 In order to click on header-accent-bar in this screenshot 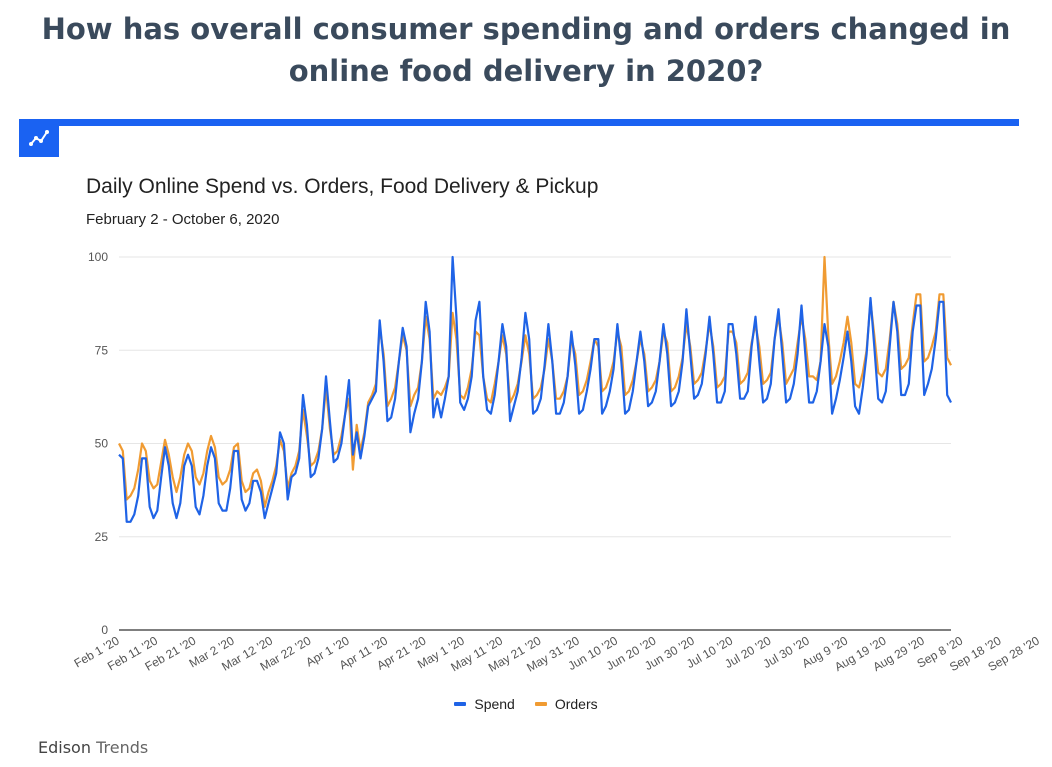, I will do `click(519, 122)`.